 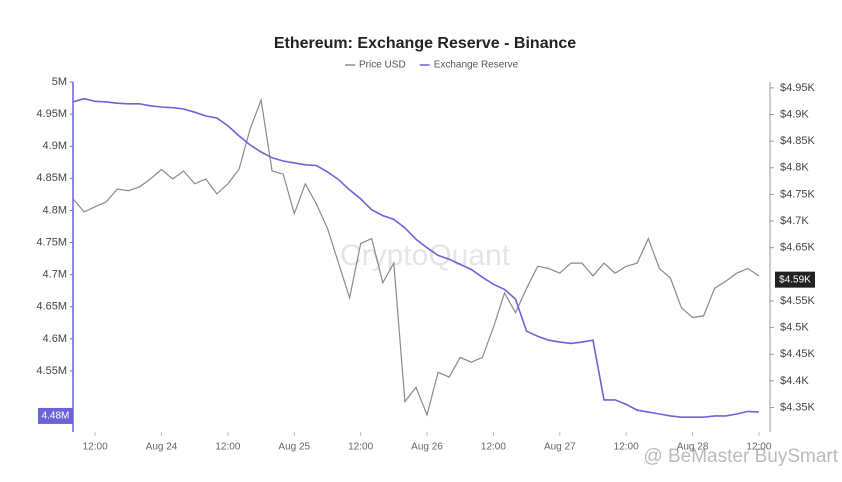 I want to click on y2-tick-label: $4.35K, so click(x=798, y=407).